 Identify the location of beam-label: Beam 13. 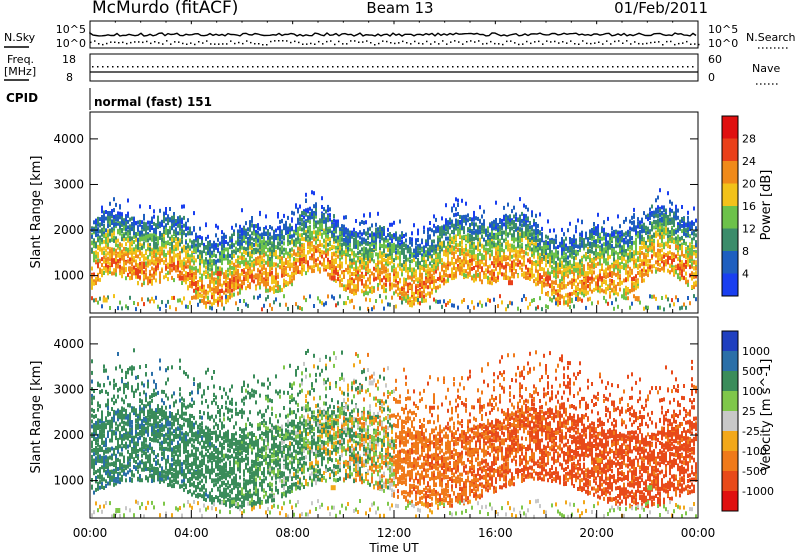
(399, 8).